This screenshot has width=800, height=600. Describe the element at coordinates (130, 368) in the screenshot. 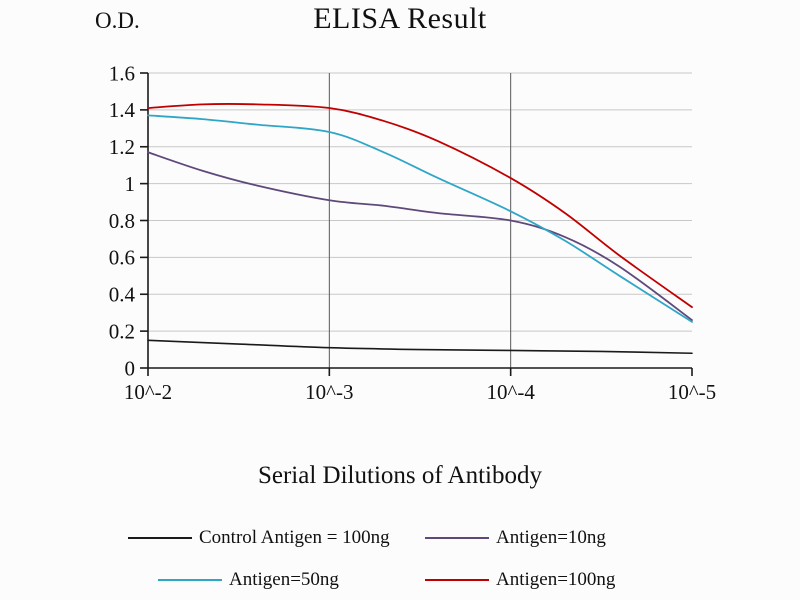

I see `y-tick-label: 0` at that location.